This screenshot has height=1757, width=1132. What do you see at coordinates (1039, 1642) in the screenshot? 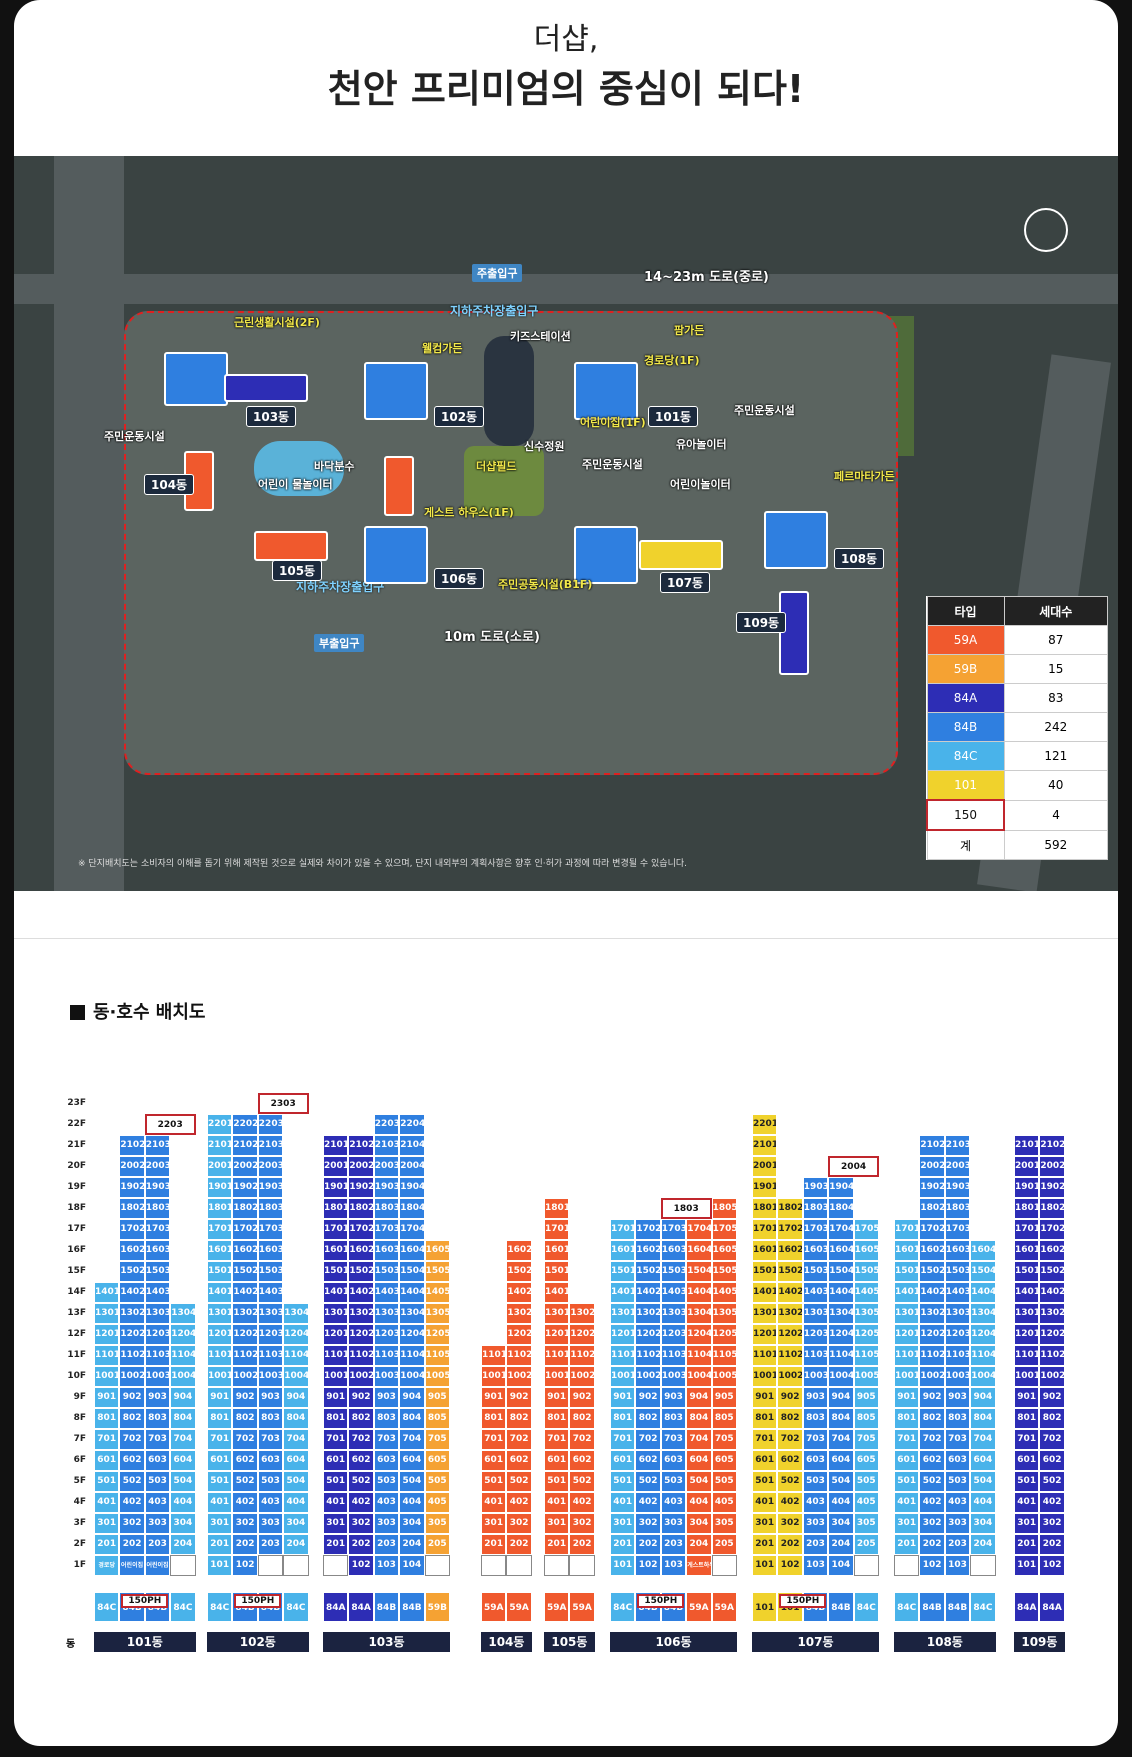
I see `dong-name-bar: 109동` at bounding box center [1039, 1642].